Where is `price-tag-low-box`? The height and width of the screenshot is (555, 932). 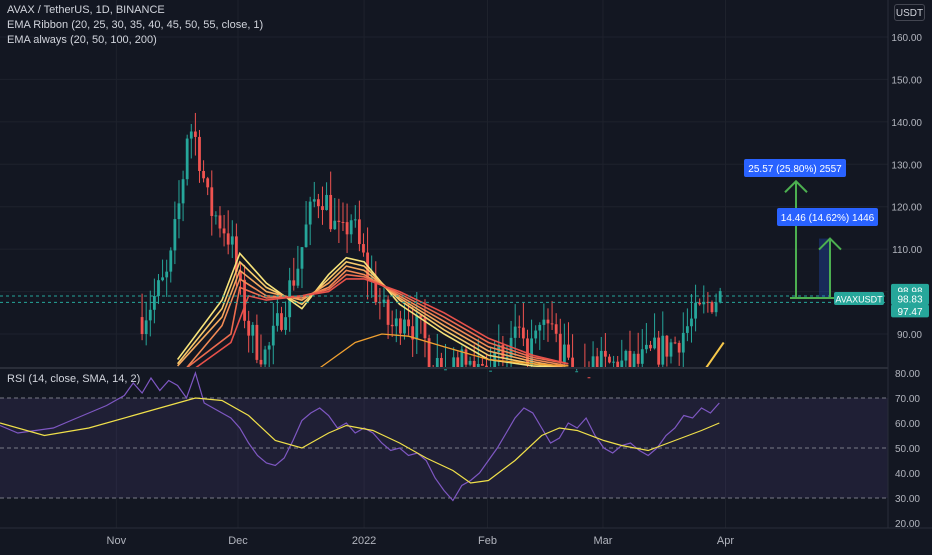 price-tag-low-box is located at coordinates (910, 311).